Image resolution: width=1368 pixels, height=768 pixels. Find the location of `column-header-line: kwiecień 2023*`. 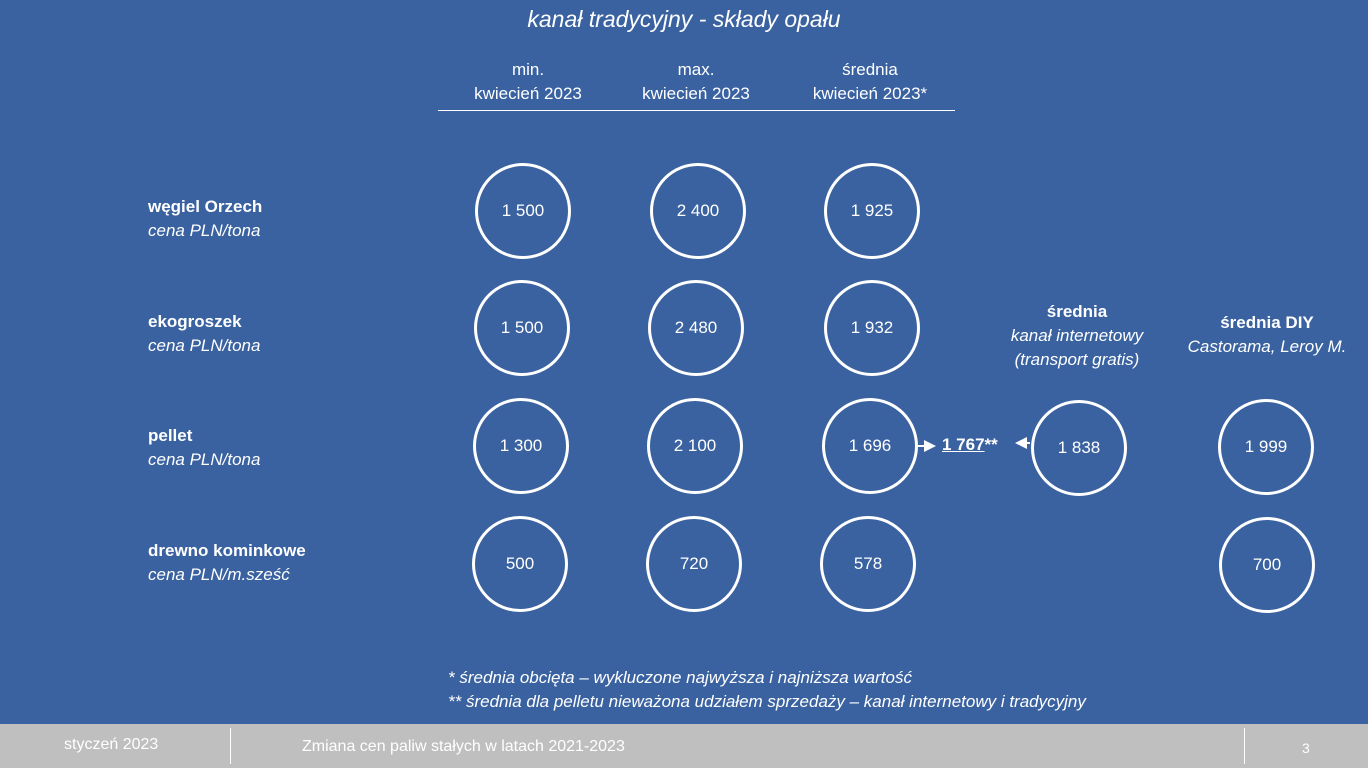

column-header-line: kwiecień 2023* is located at coordinates (870, 93).